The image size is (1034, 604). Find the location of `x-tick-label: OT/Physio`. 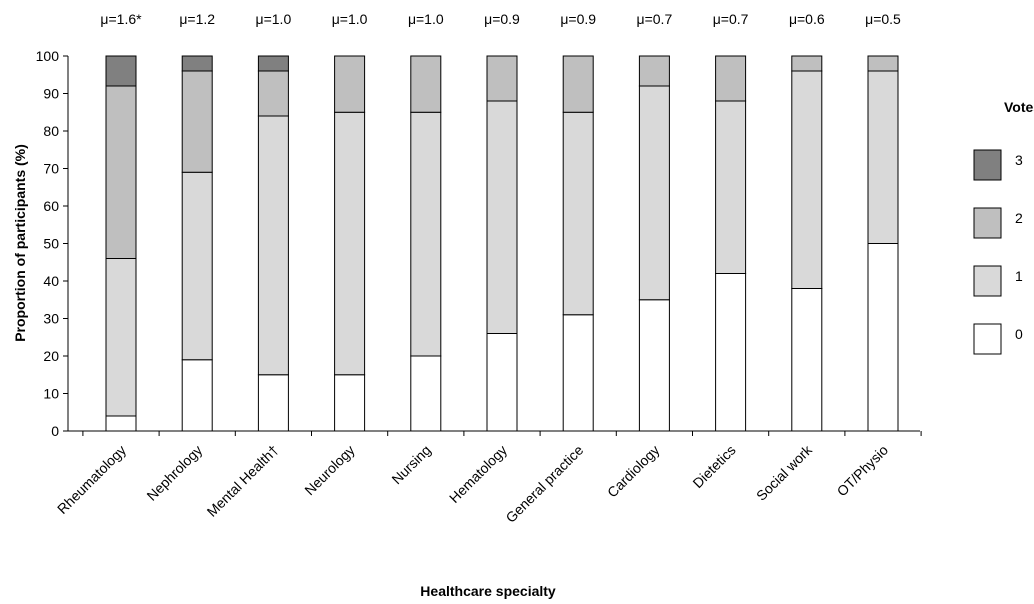

x-tick-label: OT/Physio is located at coordinates (863, 471).